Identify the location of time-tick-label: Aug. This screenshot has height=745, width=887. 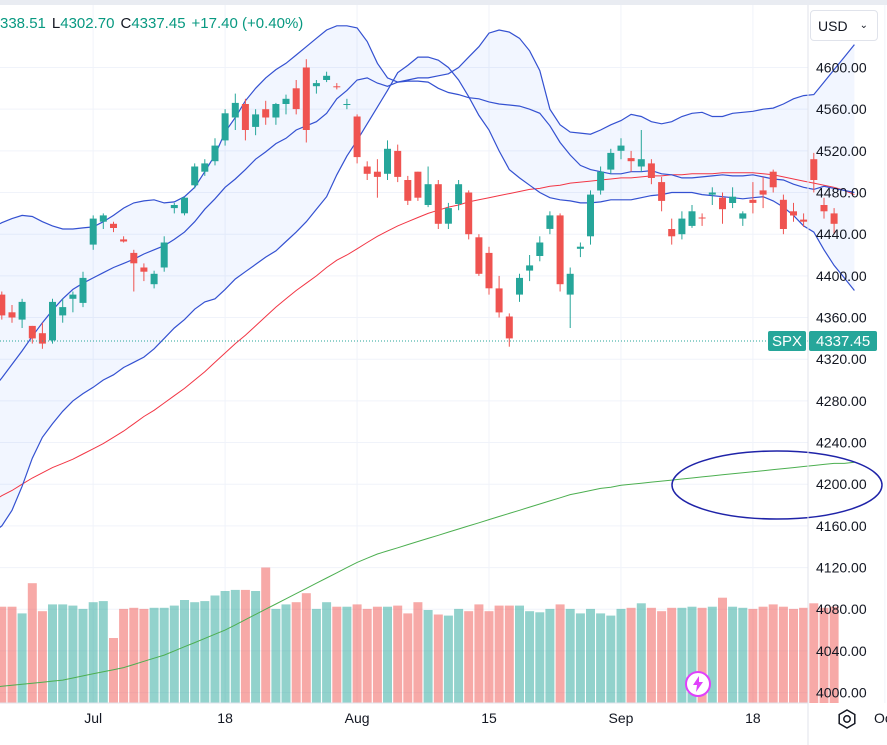
(357, 718).